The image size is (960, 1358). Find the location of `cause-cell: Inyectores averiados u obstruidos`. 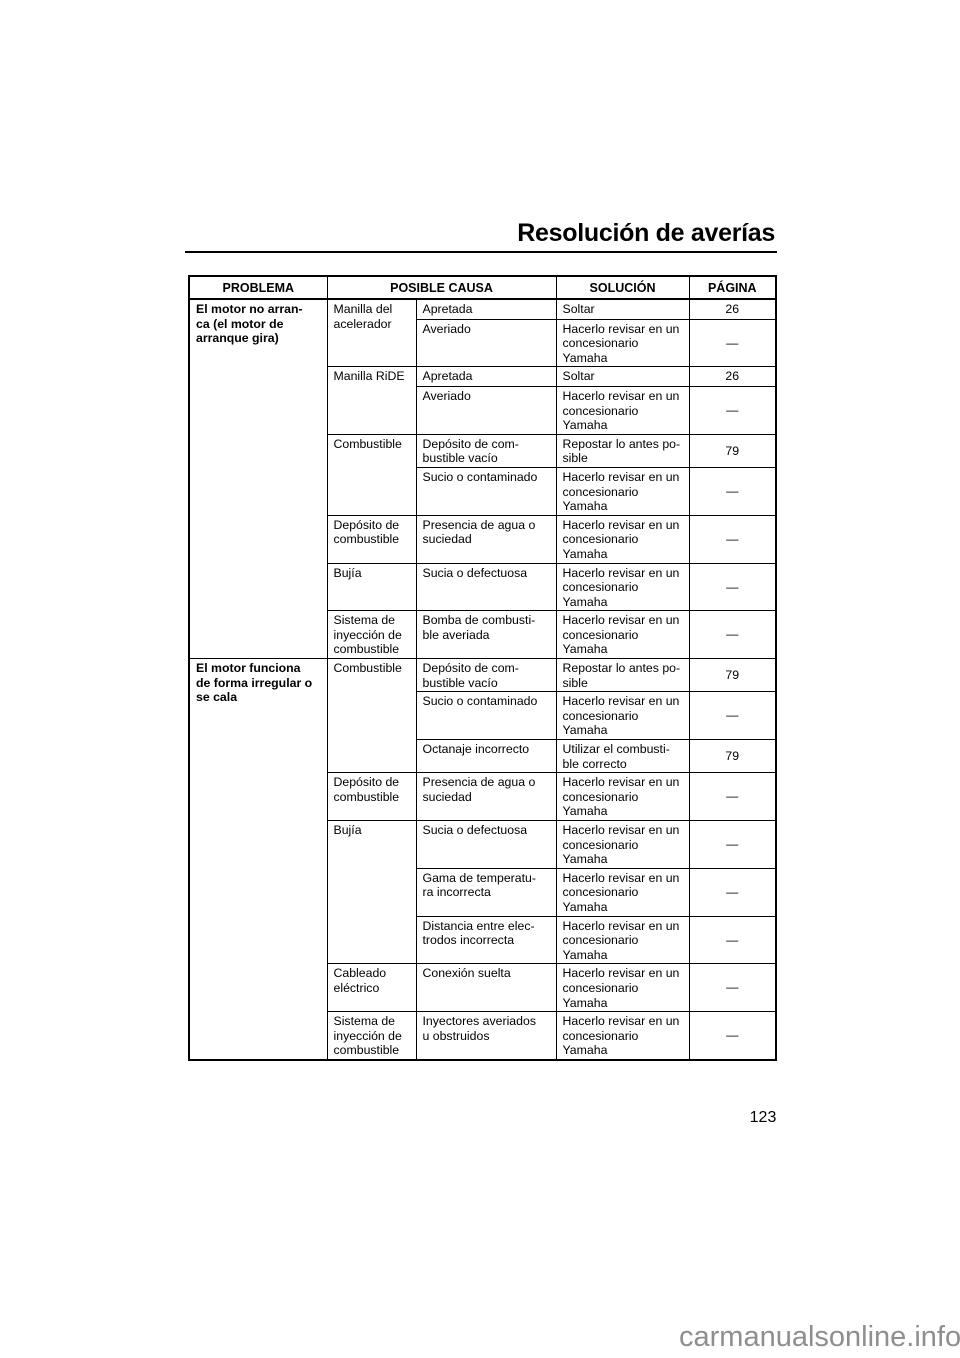

cause-cell: Inyectores averiados u obstruidos is located at coordinates (486, 1036).